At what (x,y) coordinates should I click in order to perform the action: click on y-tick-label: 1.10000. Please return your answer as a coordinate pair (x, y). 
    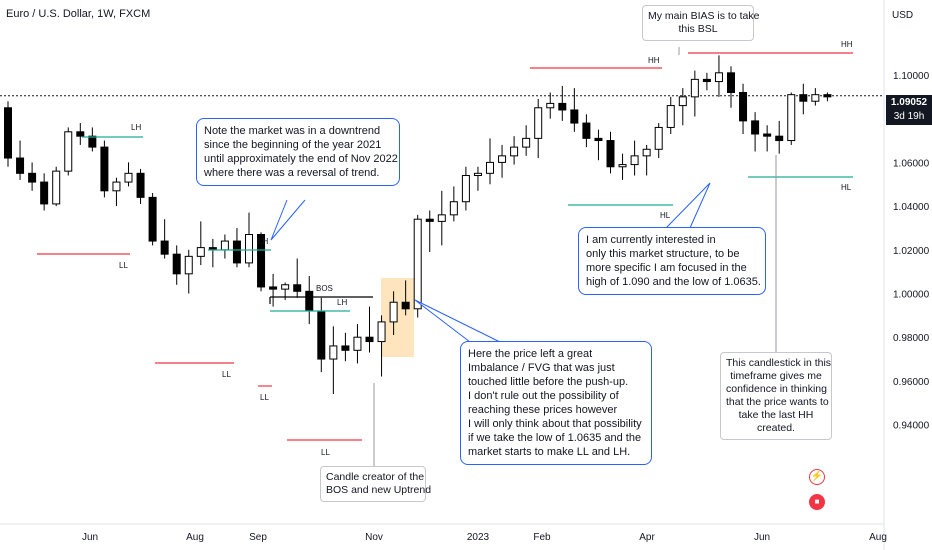
    Looking at the image, I should click on (911, 76).